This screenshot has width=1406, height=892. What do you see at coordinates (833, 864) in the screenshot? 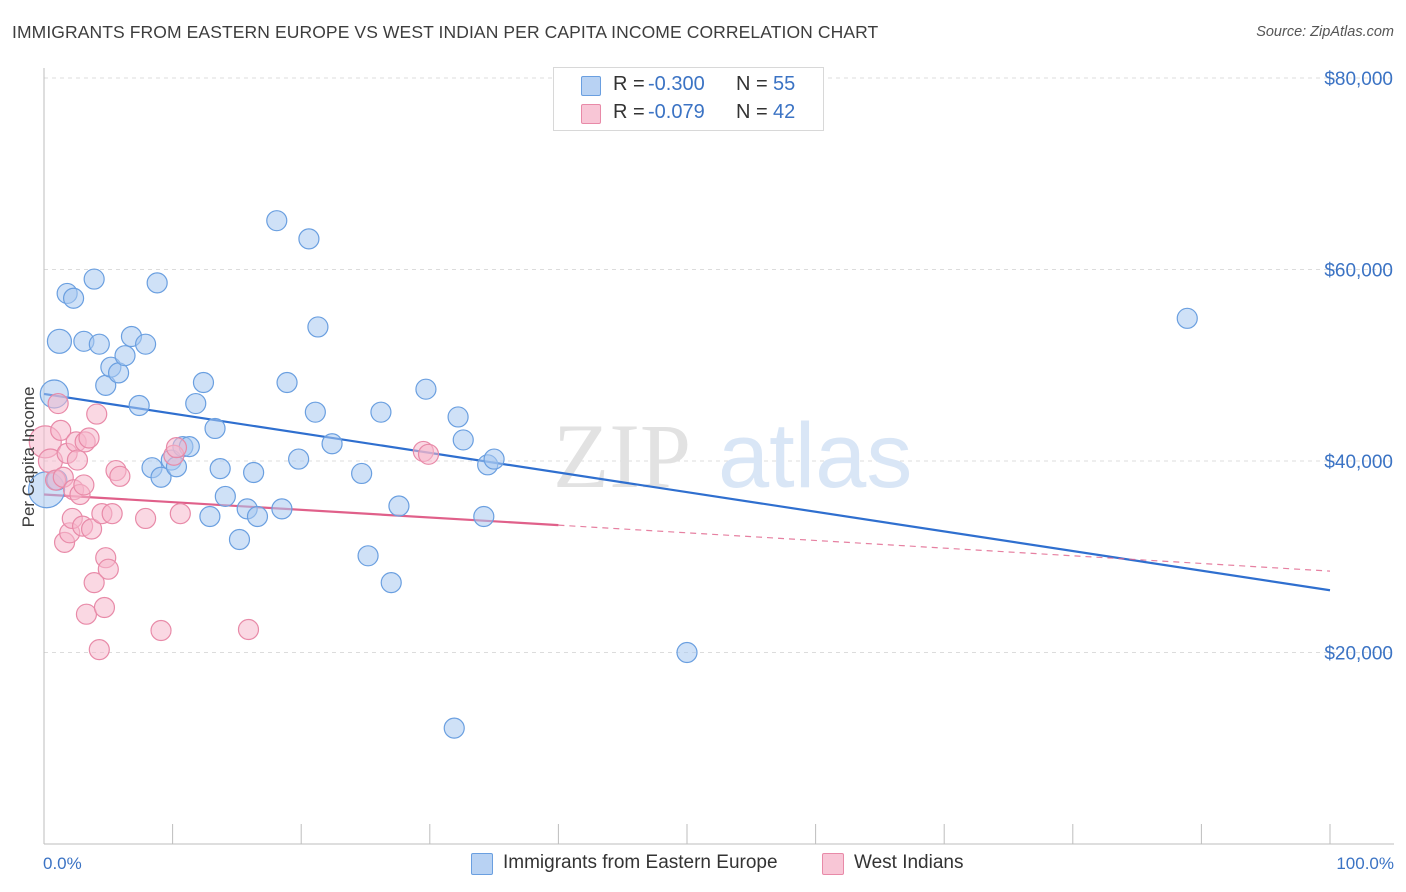
I see `series-swatch-pink` at bounding box center [833, 864].